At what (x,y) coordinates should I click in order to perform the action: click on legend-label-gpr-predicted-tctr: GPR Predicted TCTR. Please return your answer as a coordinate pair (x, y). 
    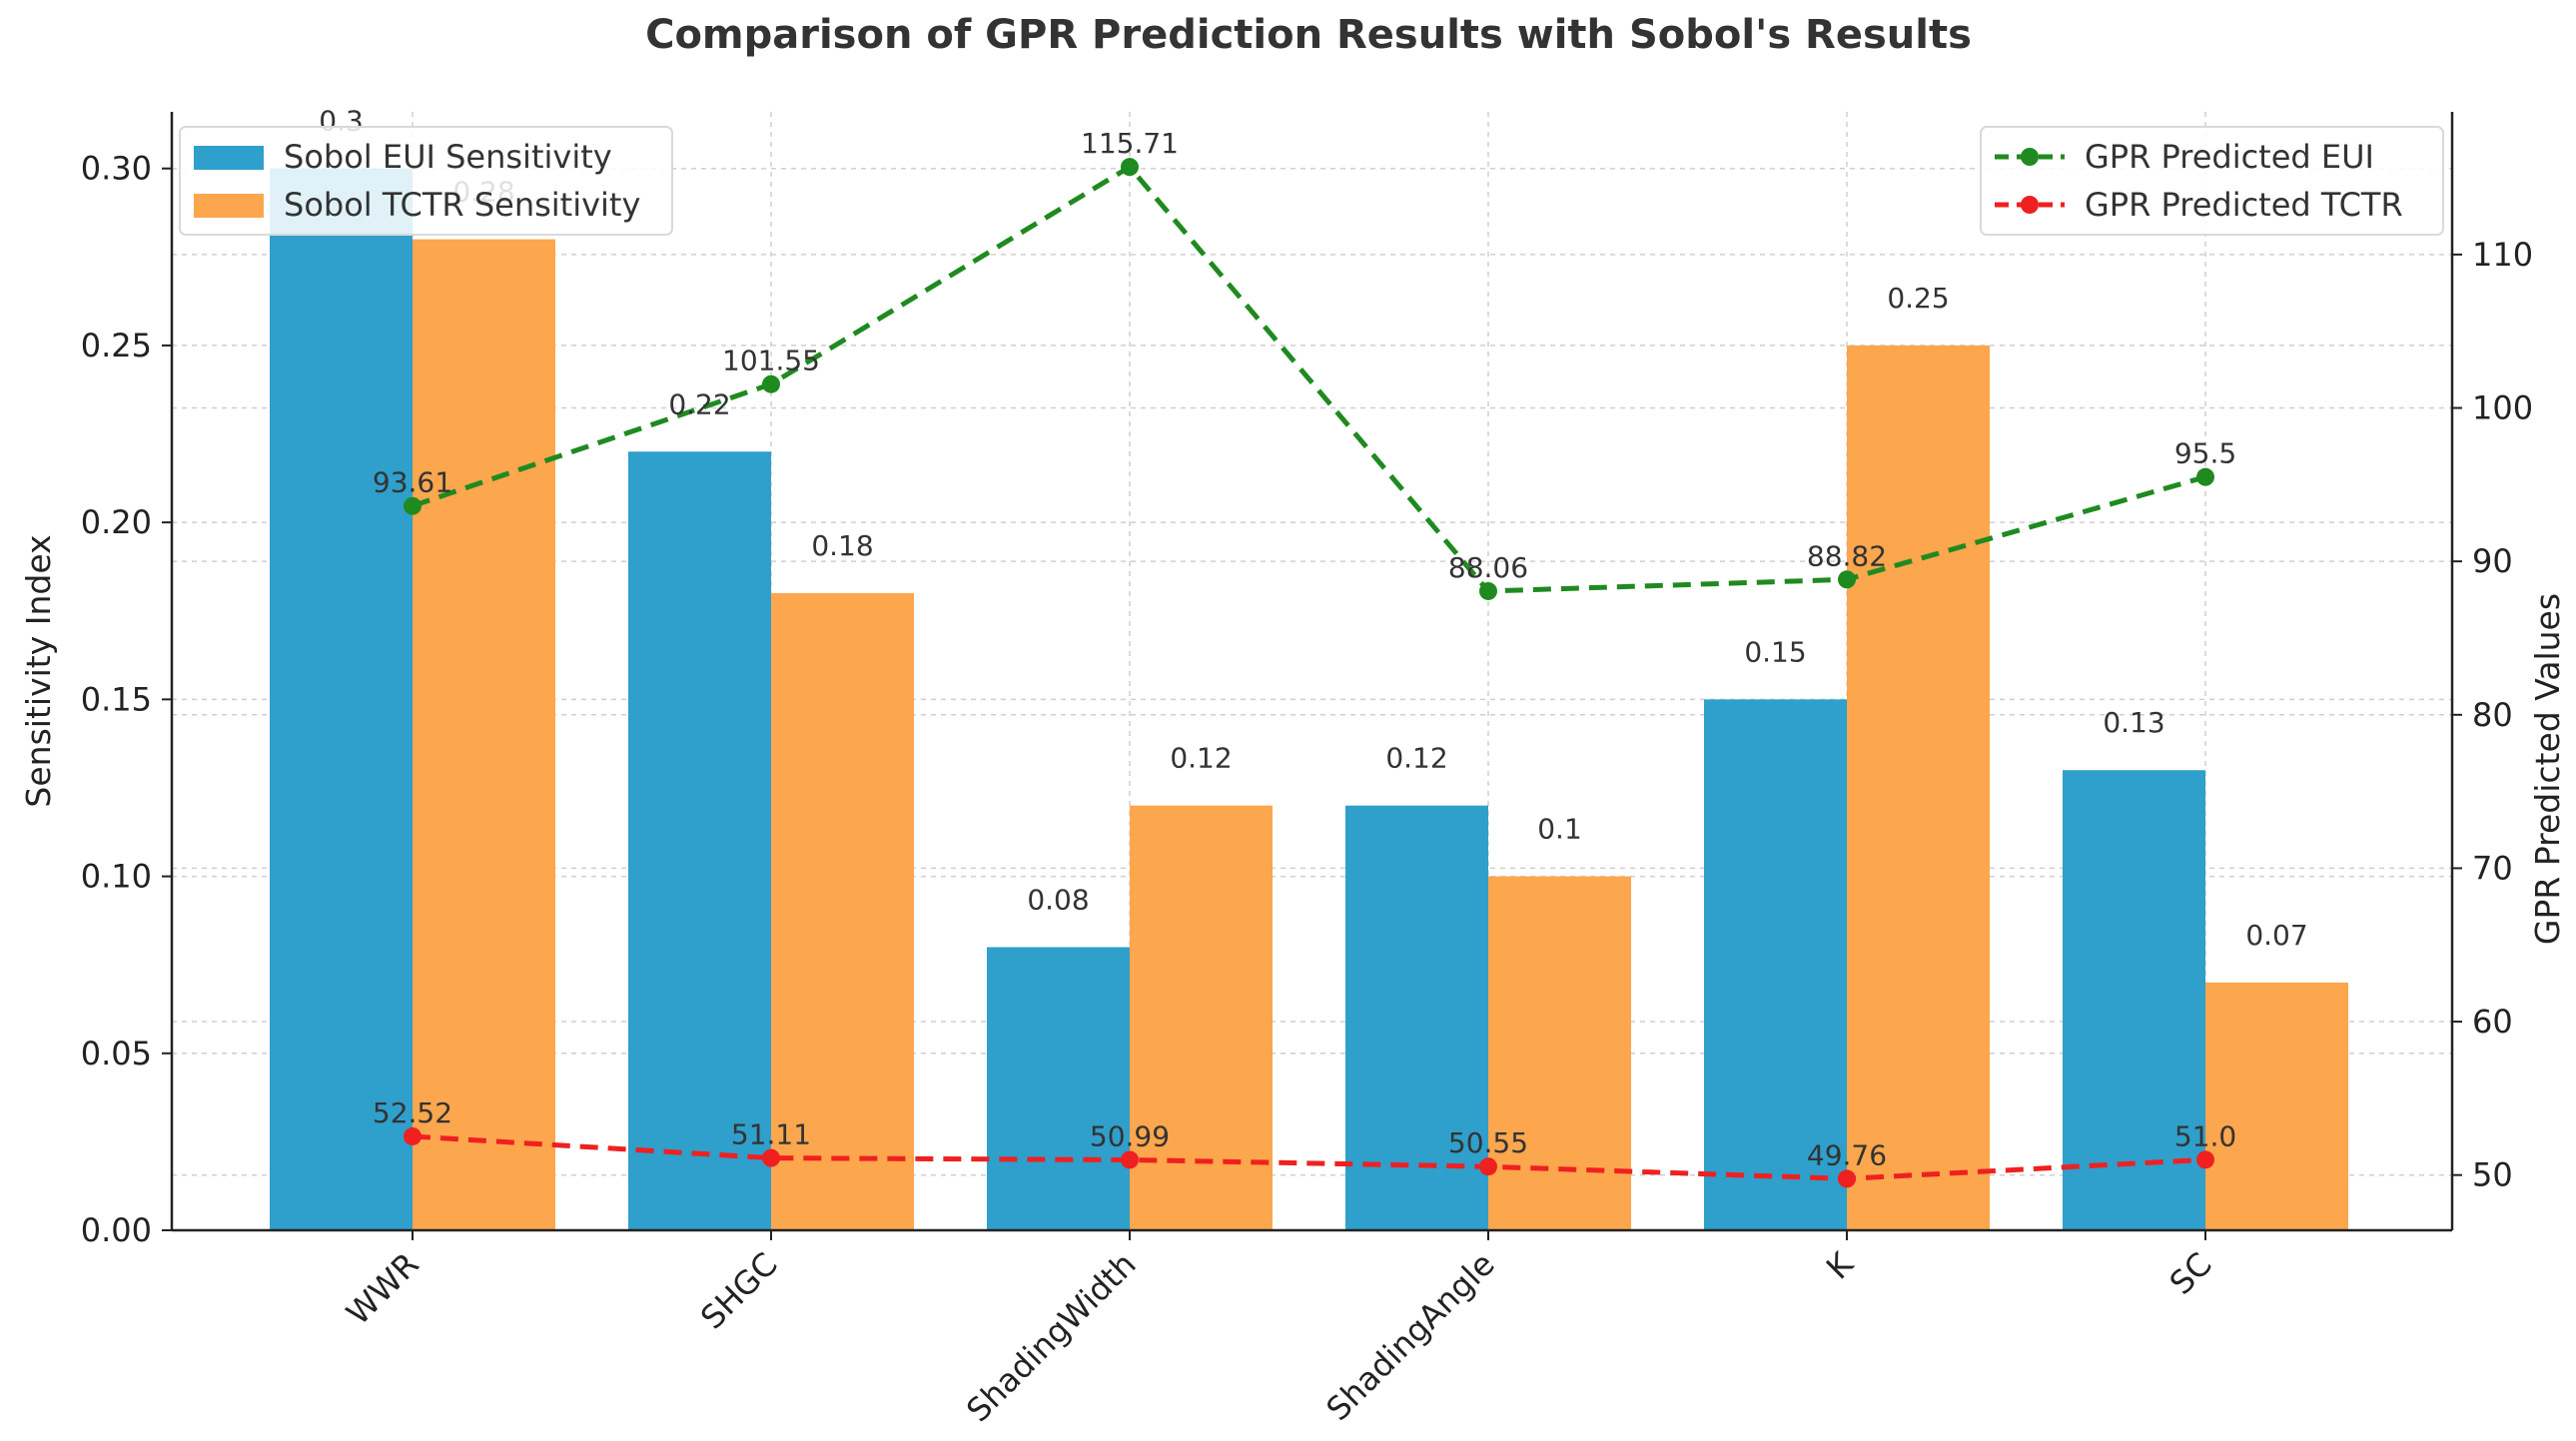
    Looking at the image, I should click on (2244, 205).